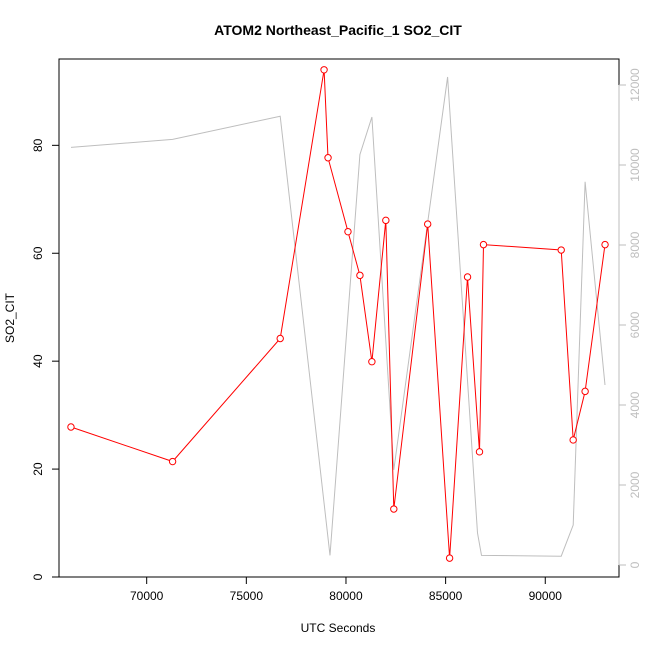 This screenshot has width=650, height=650. What do you see at coordinates (635, 324) in the screenshot?
I see `y2-tick-label: 6000` at bounding box center [635, 324].